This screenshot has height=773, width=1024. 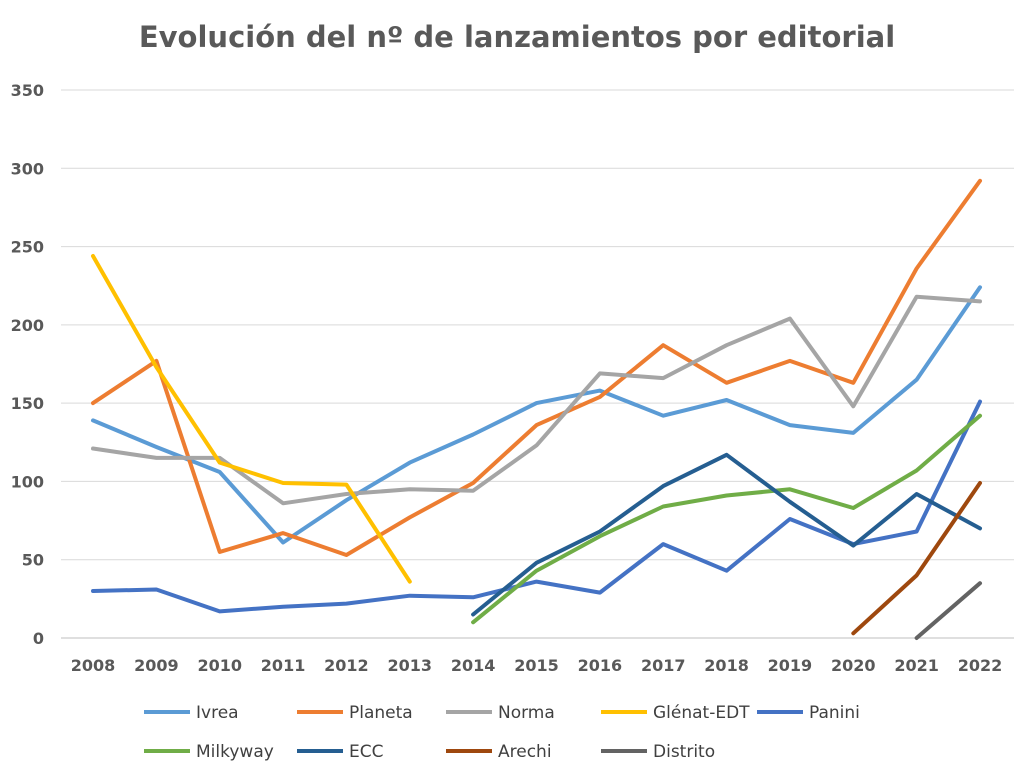 What do you see at coordinates (916, 665) in the screenshot?
I see `x-tick-label: 2021` at bounding box center [916, 665].